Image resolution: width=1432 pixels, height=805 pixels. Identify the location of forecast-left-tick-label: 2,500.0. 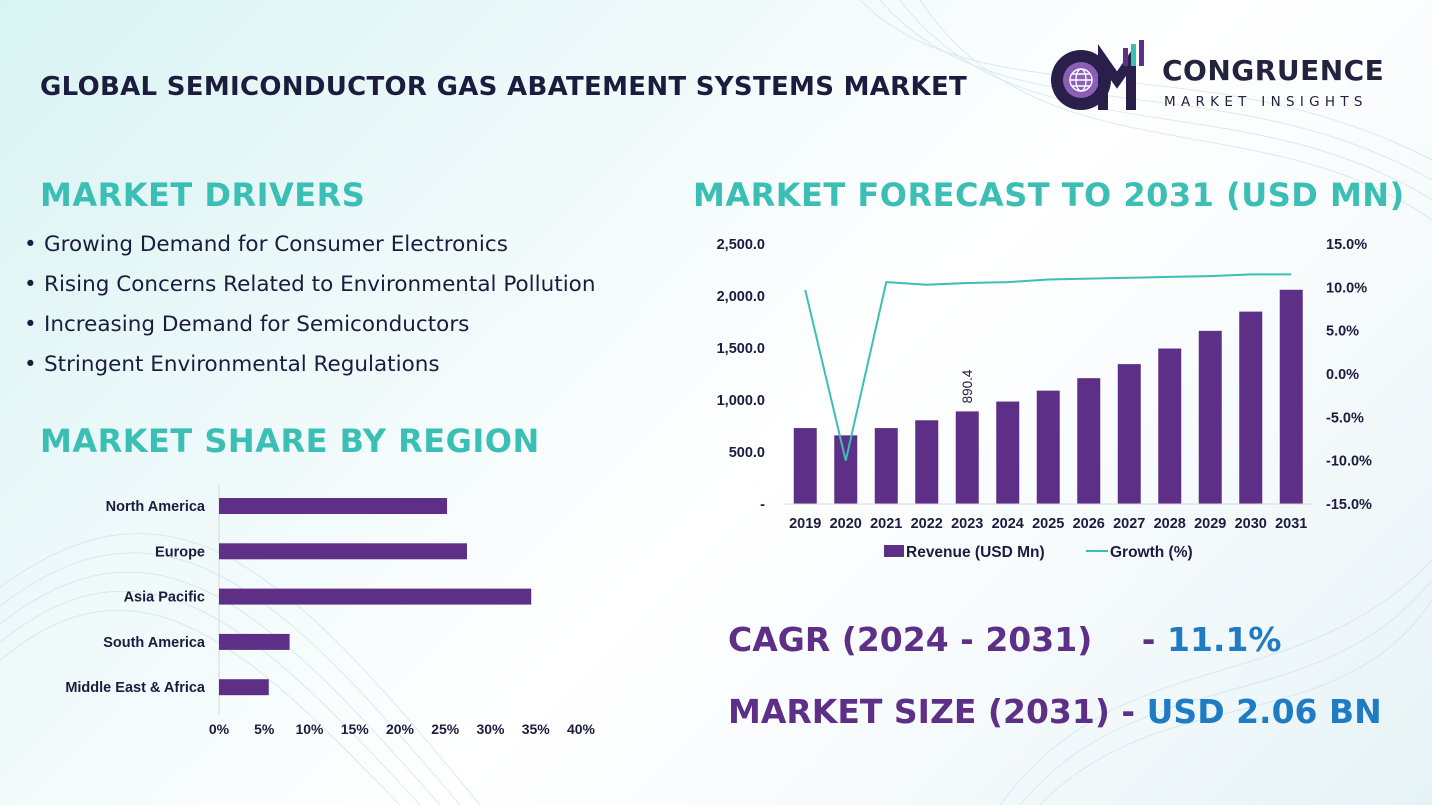
(741, 245).